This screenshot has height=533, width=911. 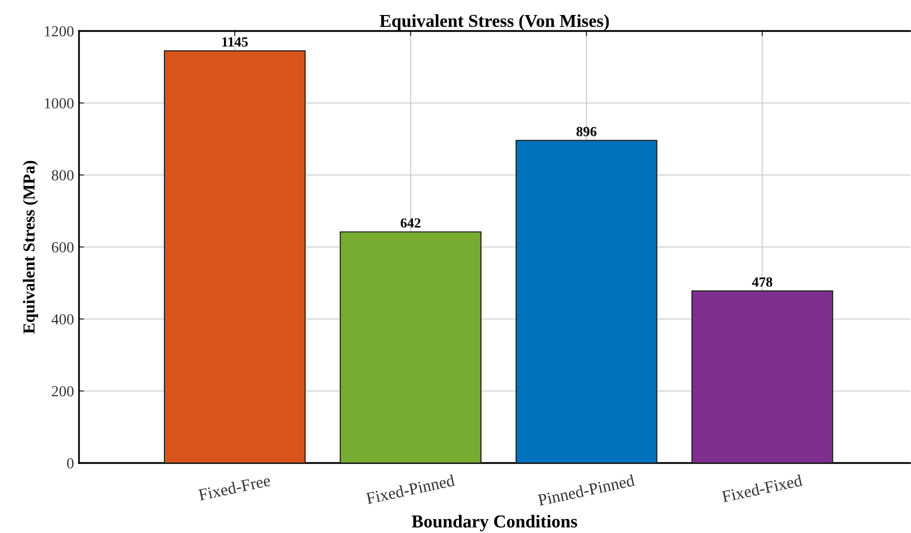 What do you see at coordinates (495, 523) in the screenshot?
I see `x-axis-title: Boundary Conditions` at bounding box center [495, 523].